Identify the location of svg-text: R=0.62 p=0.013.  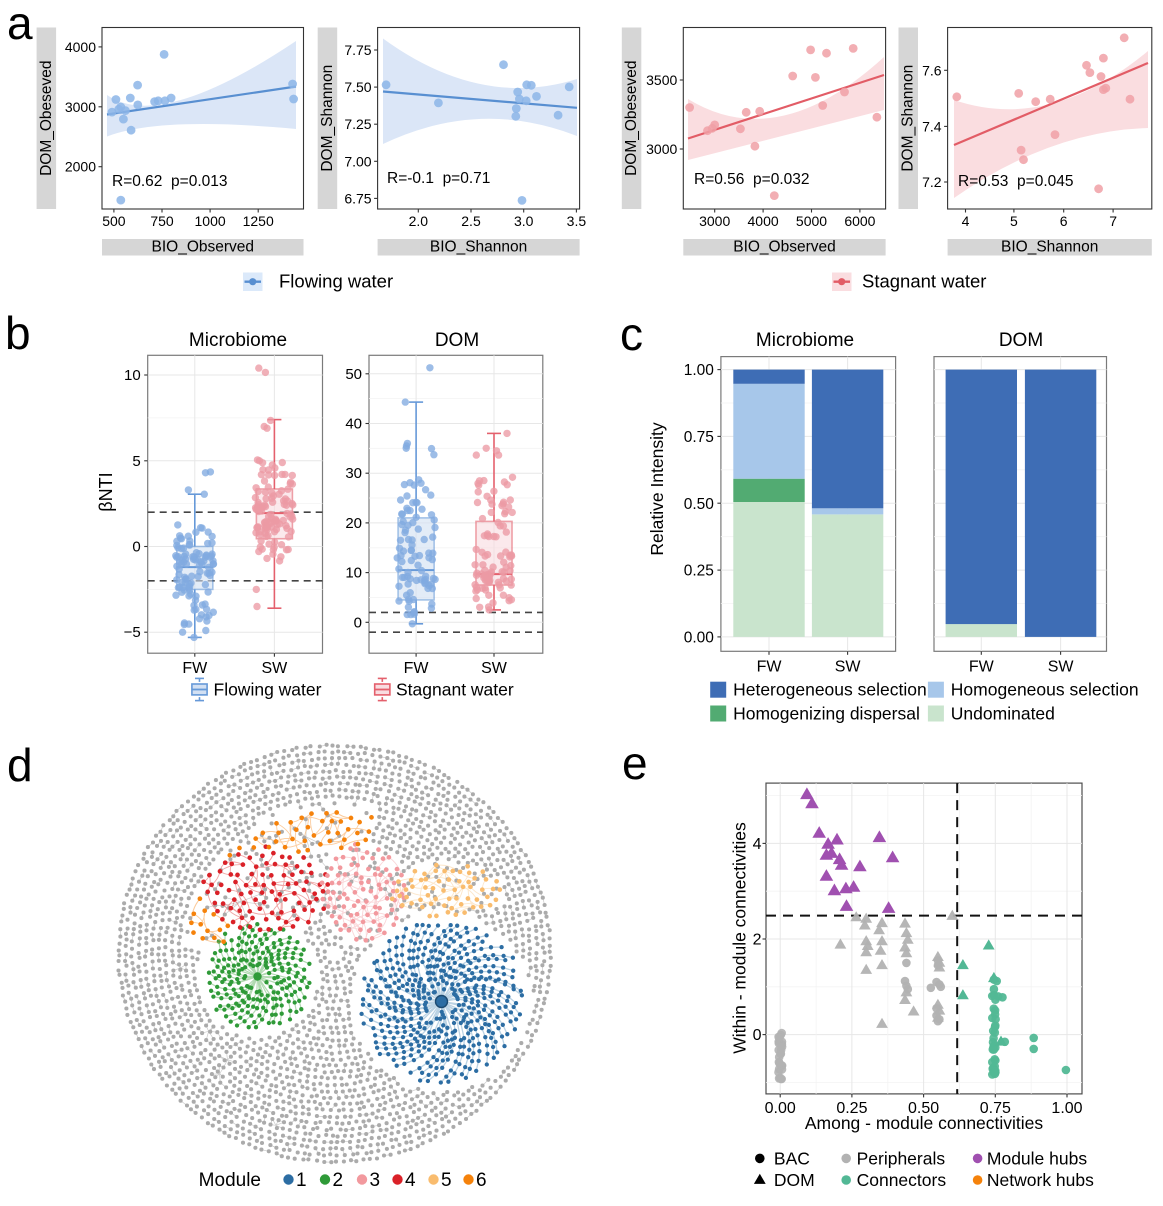
(170, 181).